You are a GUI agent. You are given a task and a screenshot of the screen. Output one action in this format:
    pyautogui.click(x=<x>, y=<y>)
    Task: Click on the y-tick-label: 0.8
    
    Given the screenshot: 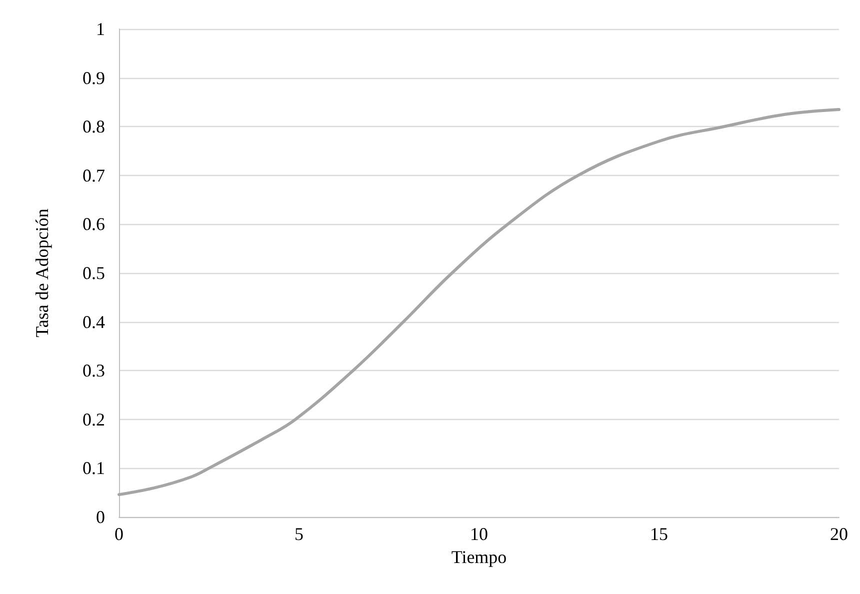 What is the action you would take?
    pyautogui.click(x=93, y=126)
    